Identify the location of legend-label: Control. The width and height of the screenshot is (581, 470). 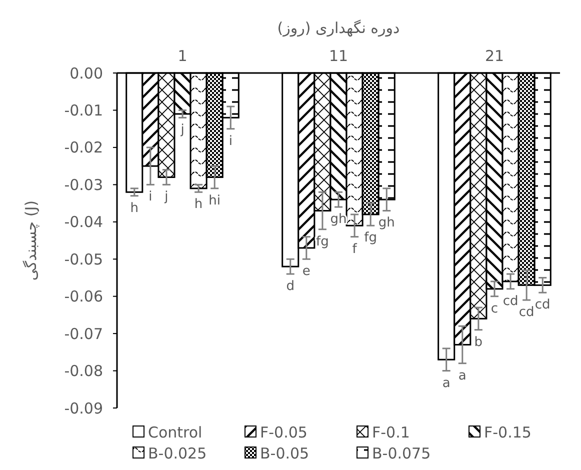
(175, 432).